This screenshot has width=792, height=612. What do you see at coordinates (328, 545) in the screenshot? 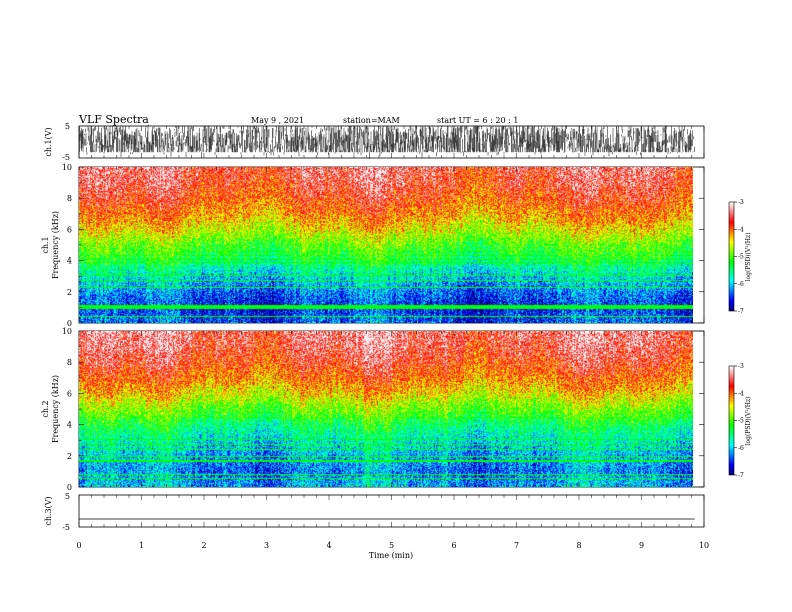
I see `x-tick-label: 4` at bounding box center [328, 545].